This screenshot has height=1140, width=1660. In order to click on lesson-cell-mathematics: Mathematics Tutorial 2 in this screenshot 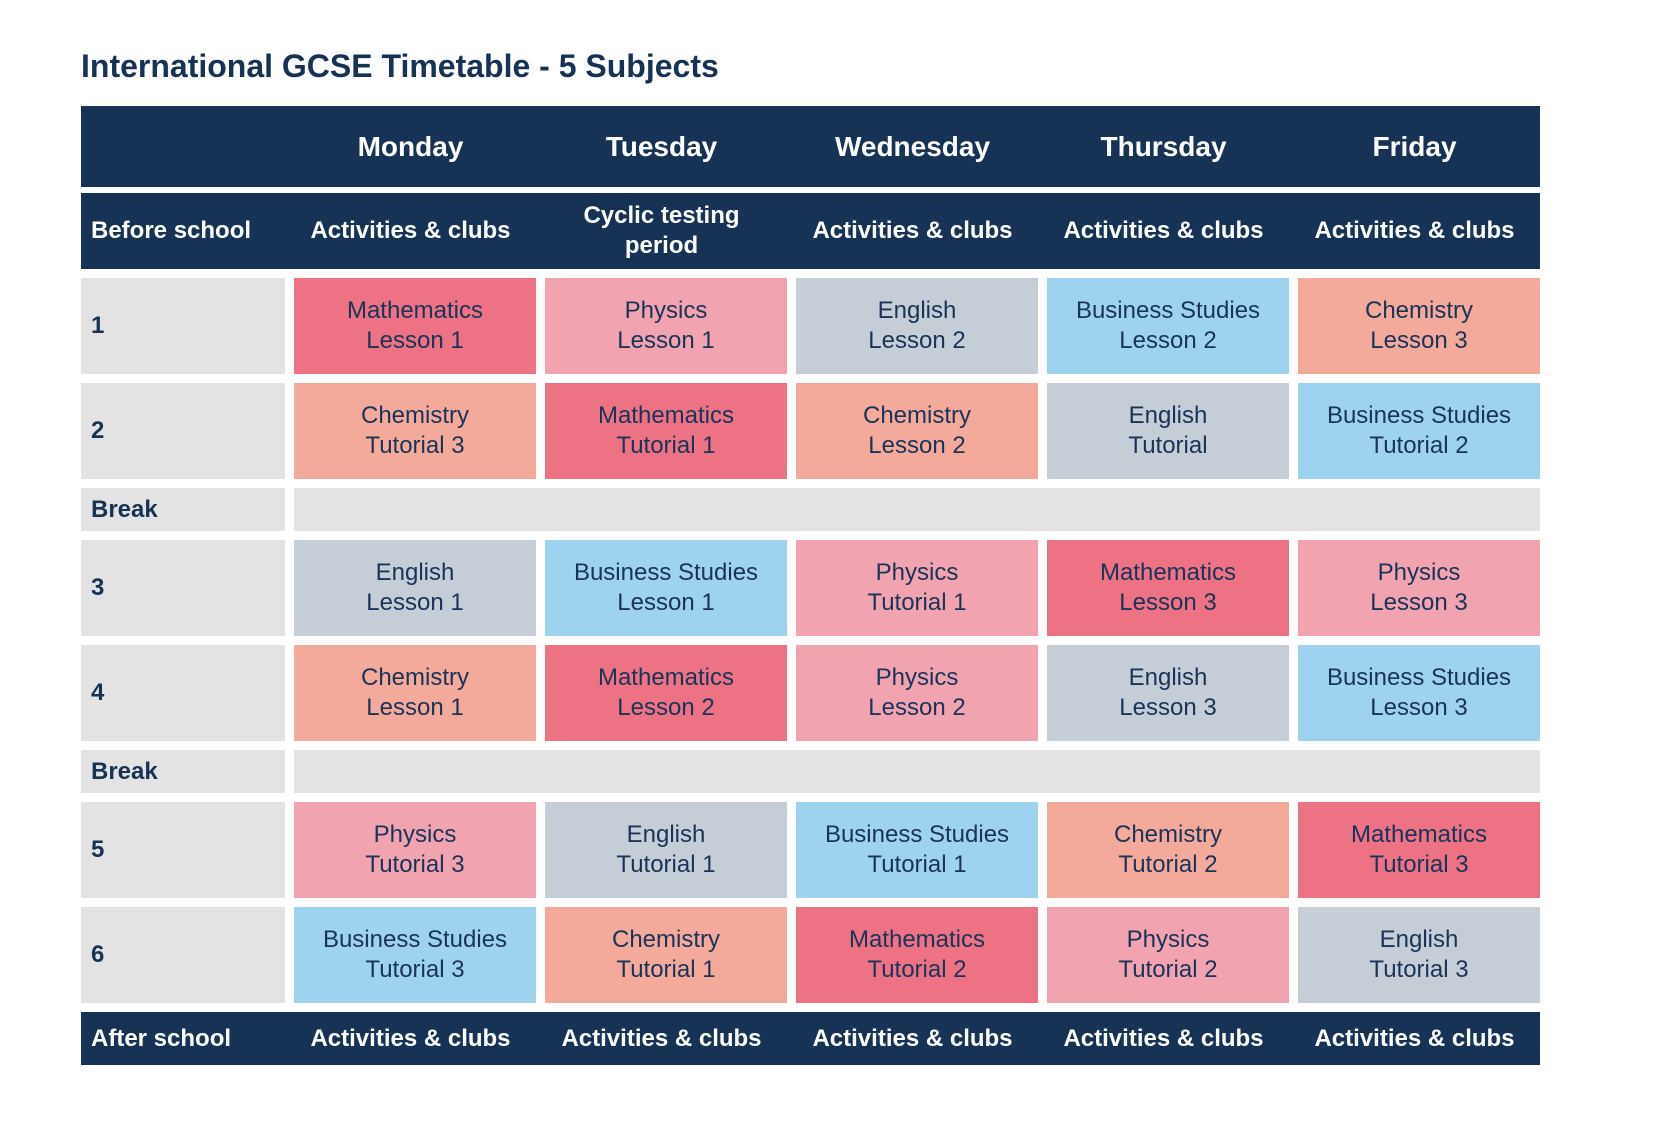, I will do `click(917, 955)`.